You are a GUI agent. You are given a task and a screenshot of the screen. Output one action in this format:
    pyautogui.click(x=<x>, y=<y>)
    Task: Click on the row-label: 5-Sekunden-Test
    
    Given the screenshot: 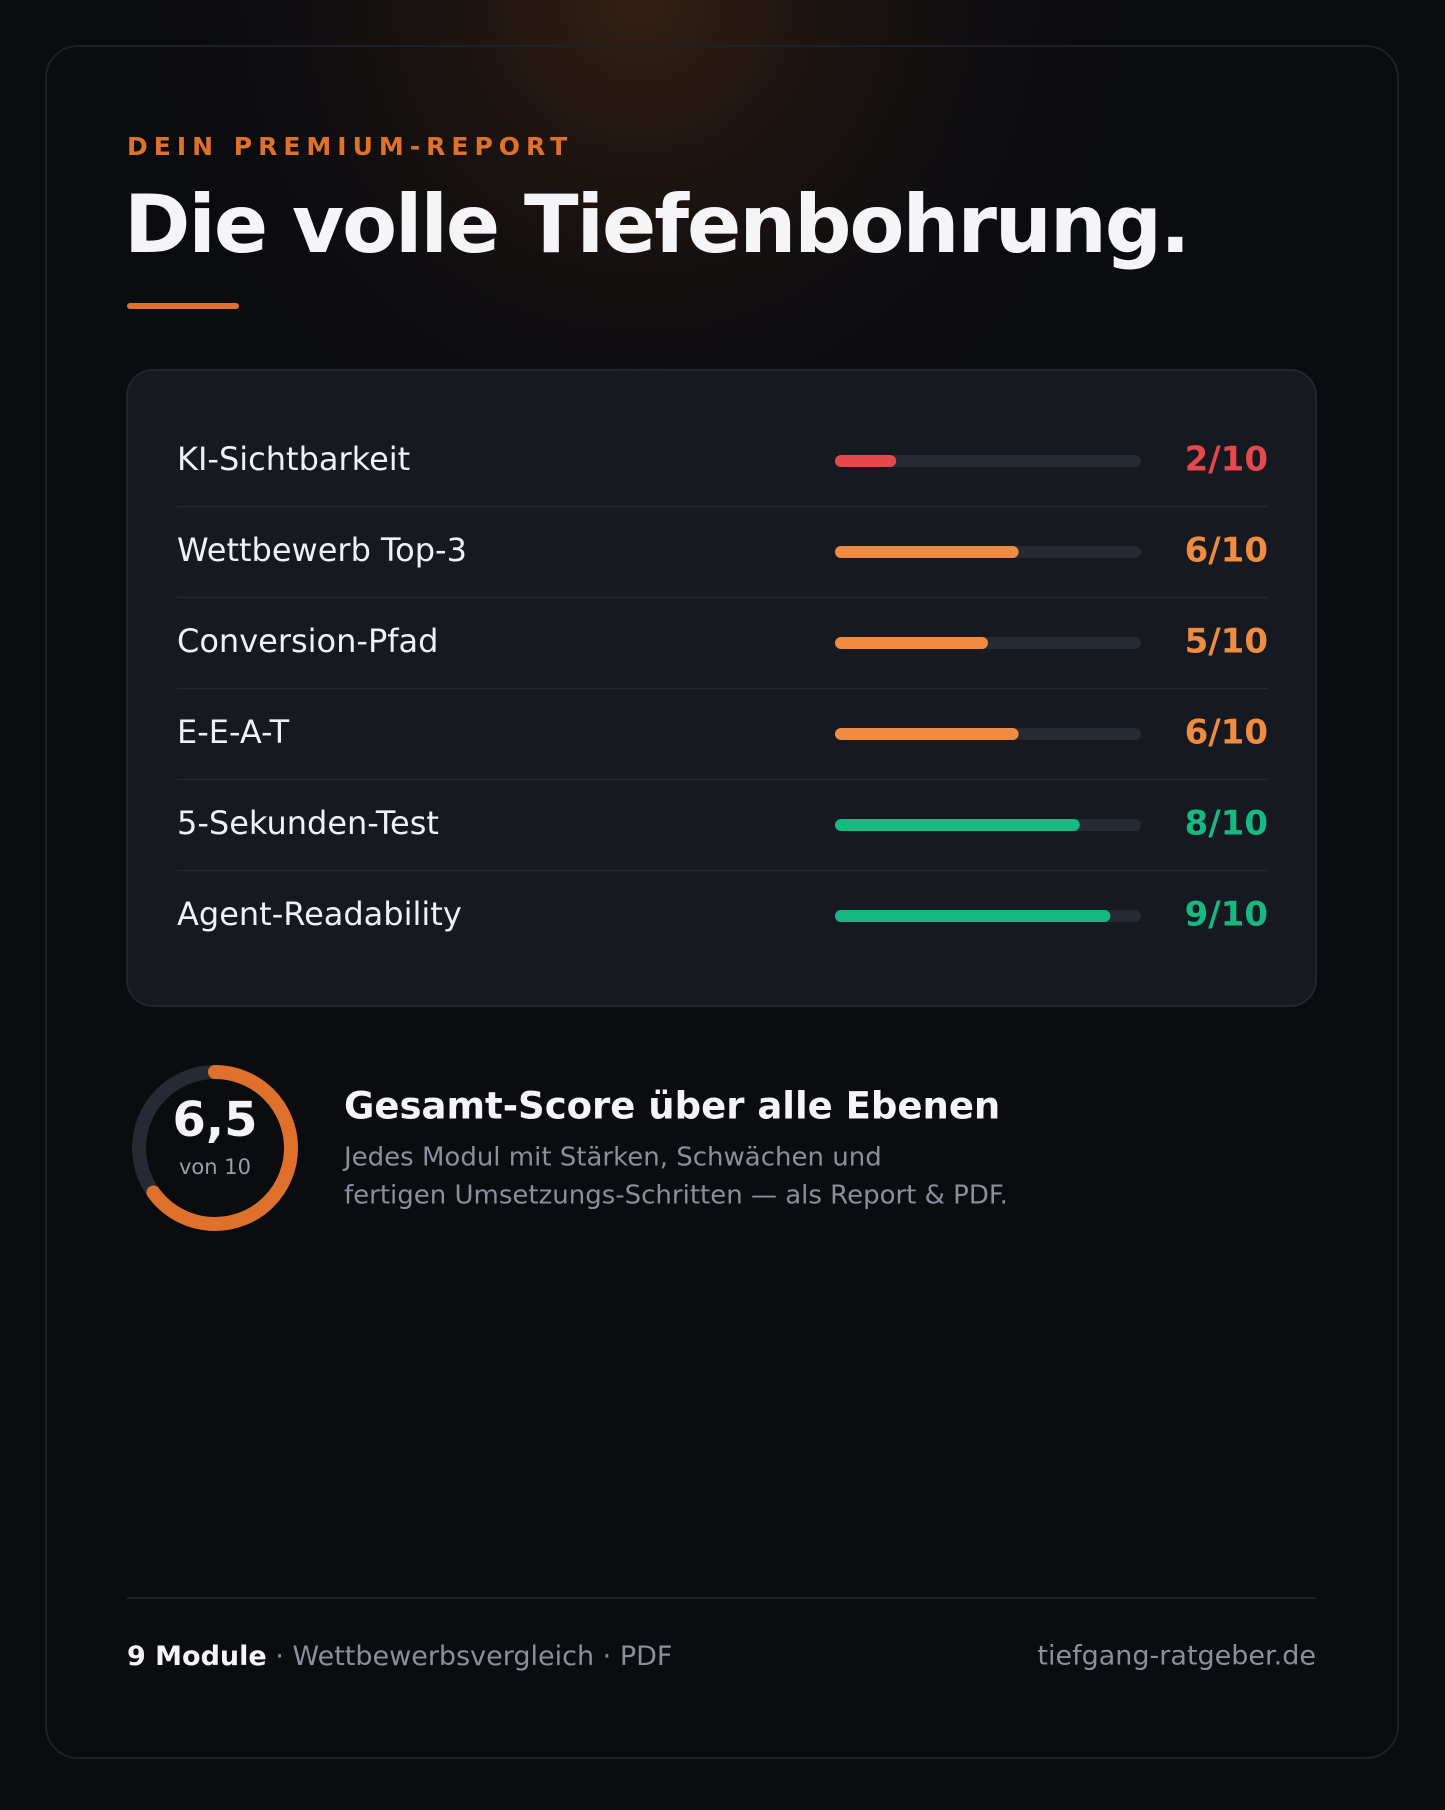 What is the action you would take?
    pyautogui.click(x=308, y=823)
    